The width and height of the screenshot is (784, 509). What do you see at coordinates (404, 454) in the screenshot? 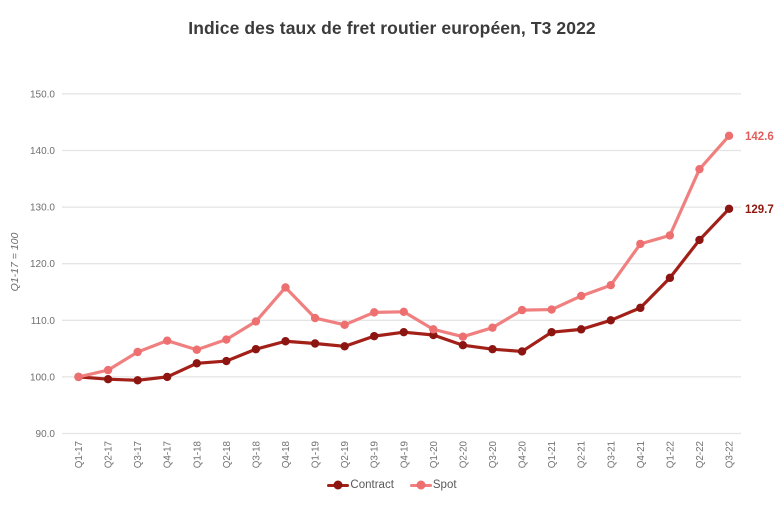
I see `x-axis-tick-label: Q4-19` at bounding box center [404, 454].